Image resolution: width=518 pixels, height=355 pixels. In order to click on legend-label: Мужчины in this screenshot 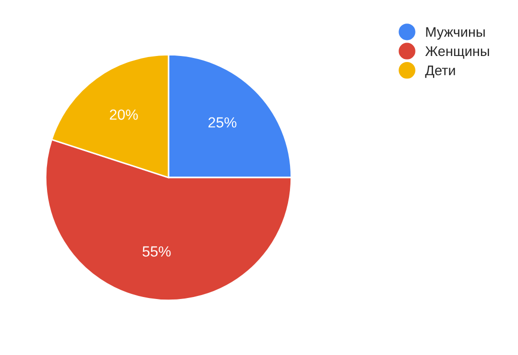, I will do `click(455, 33)`.